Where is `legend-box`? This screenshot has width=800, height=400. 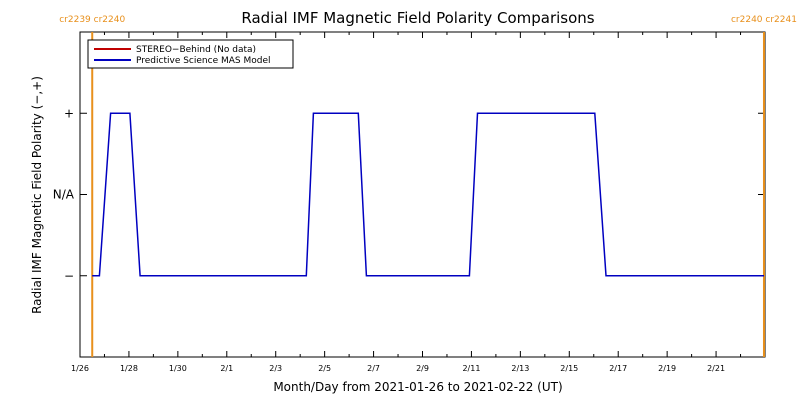
legend-box is located at coordinates (190, 54).